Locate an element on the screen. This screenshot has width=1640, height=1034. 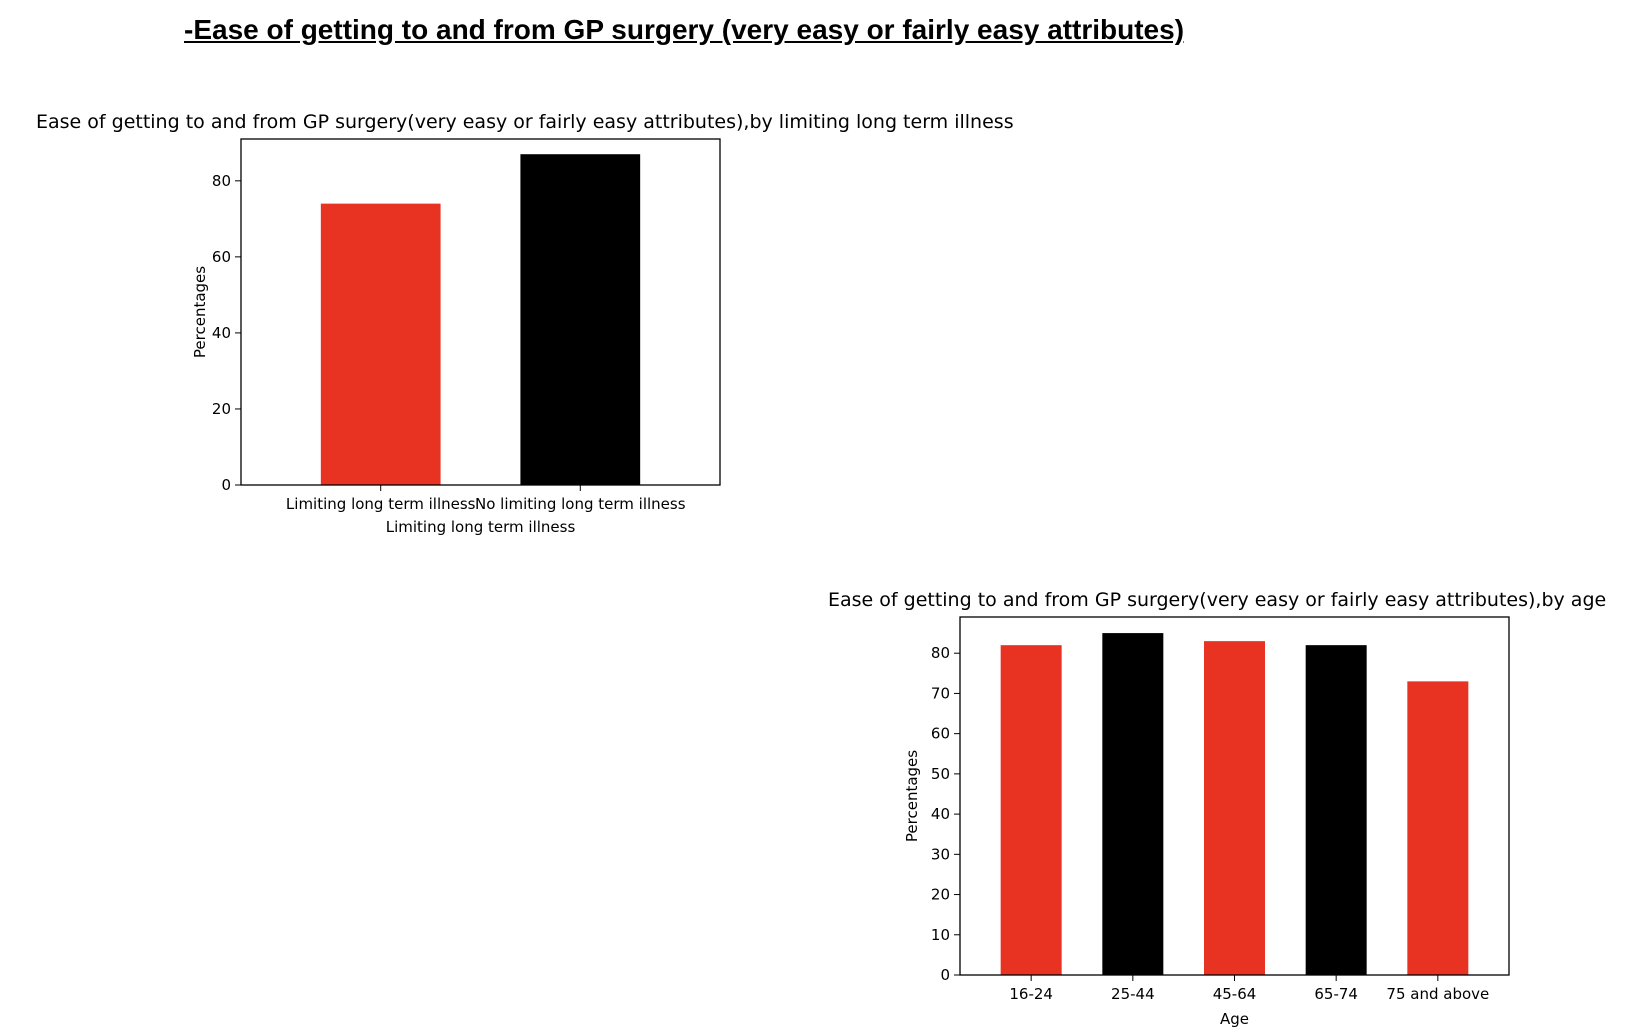
y-tick-label-0-2: 40 is located at coordinates (221, 333).